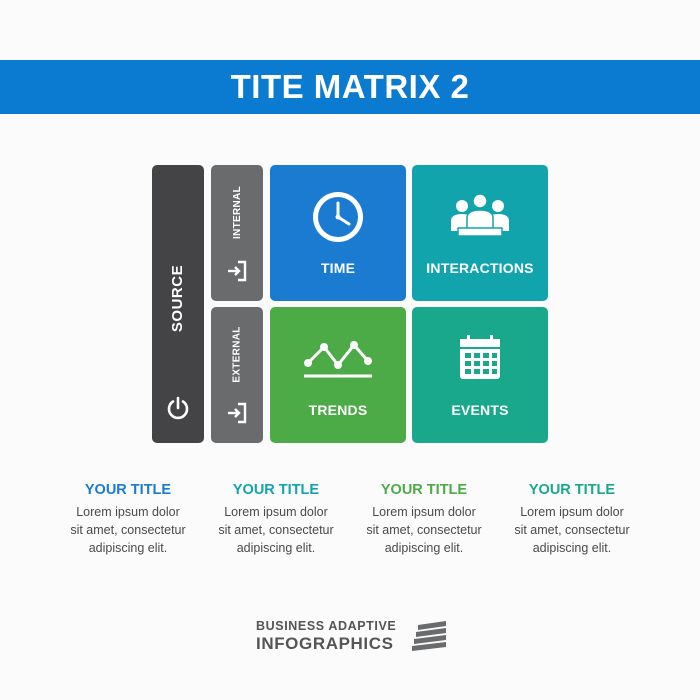 Image resolution: width=700 pixels, height=700 pixels. Describe the element at coordinates (237, 354) in the screenshot. I see `external-label: EXTERNAL` at that location.